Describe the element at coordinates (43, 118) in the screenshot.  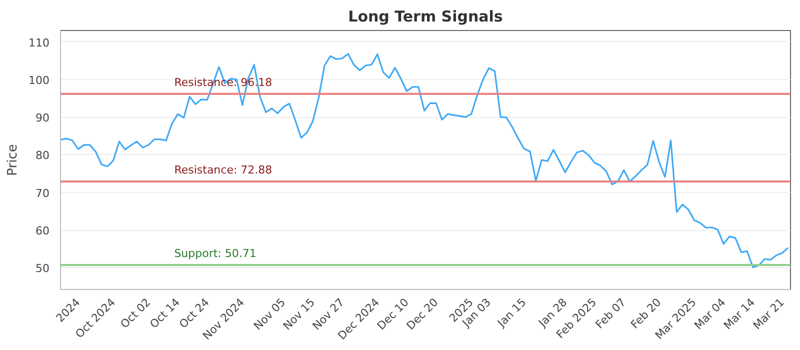
I see `y-tick-label: 90` at that location.